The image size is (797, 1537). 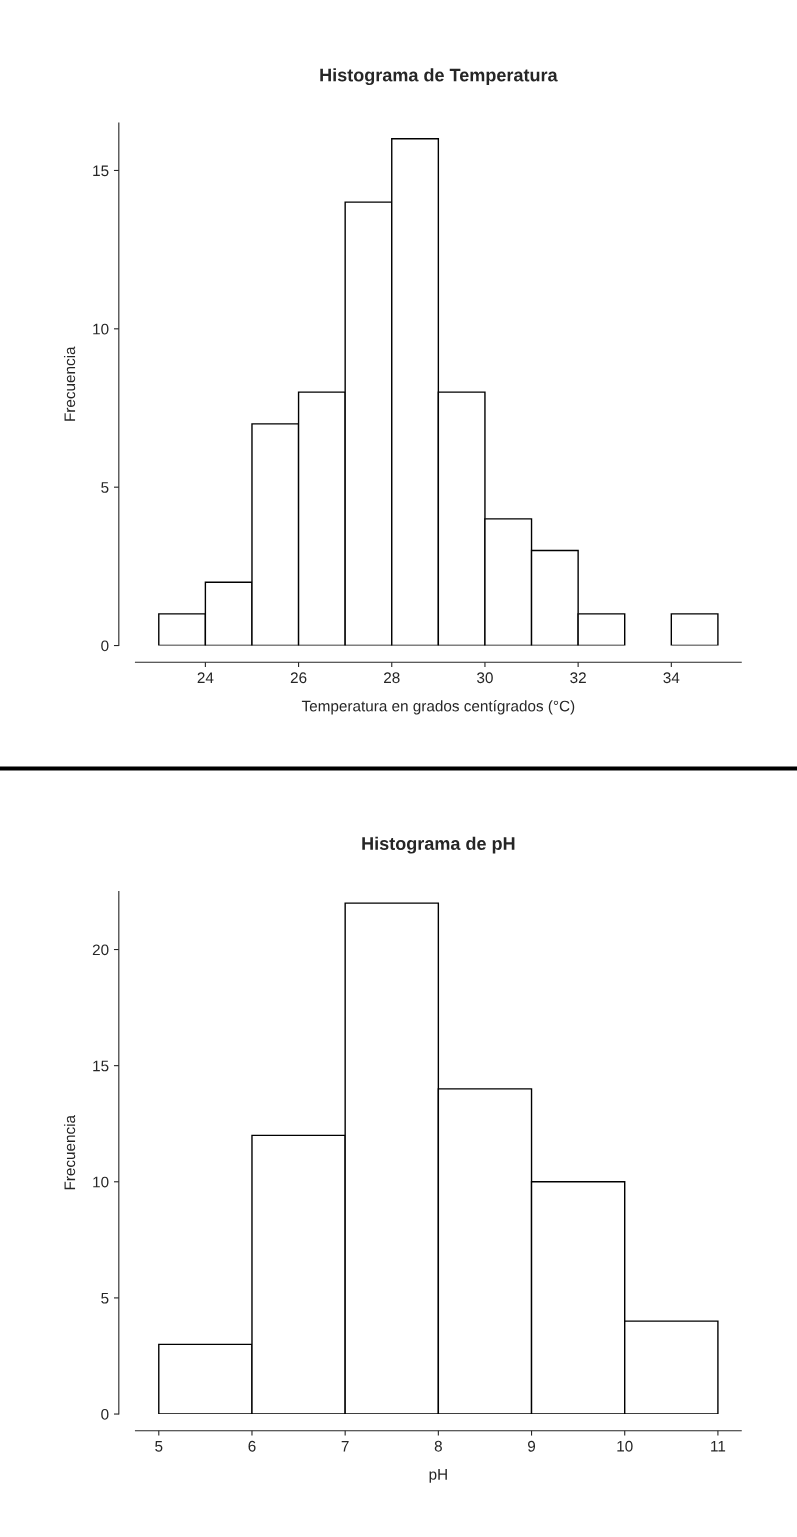 I want to click on x-tick-label: 6, so click(x=252, y=1446).